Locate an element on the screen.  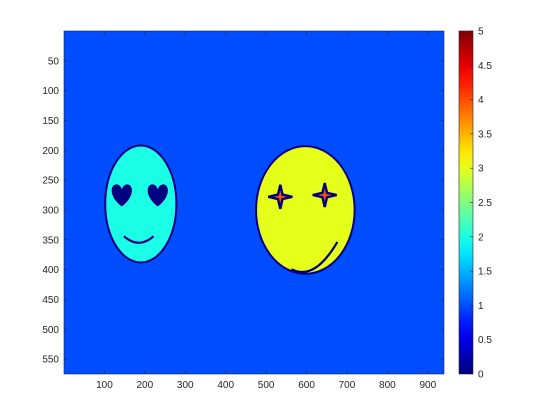
y-tick-label: 200 is located at coordinates (50, 151).